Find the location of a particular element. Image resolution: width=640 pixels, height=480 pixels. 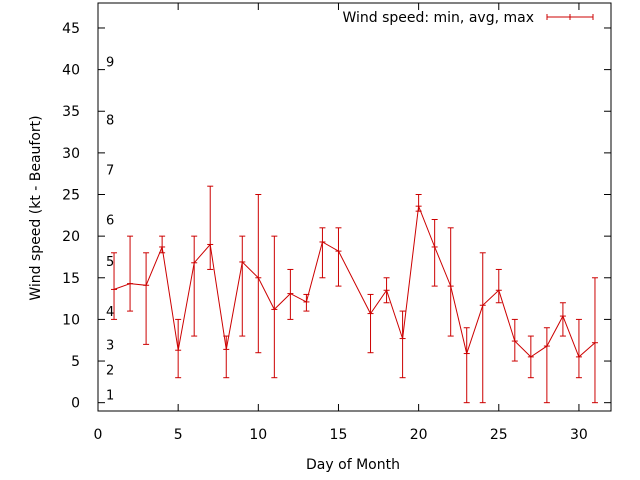

y-tick-label: 10 is located at coordinates (71, 320).